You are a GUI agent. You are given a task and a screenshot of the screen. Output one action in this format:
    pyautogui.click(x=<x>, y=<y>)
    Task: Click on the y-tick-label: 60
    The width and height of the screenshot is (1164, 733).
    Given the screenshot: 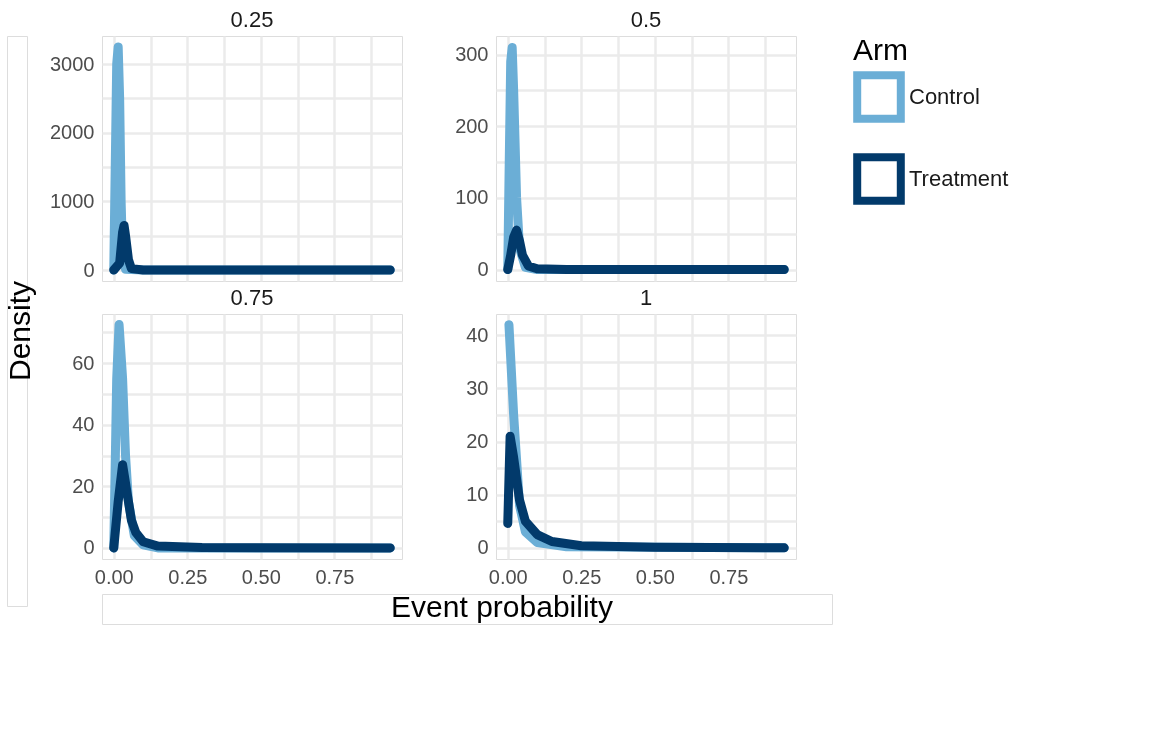 What is the action you would take?
    pyautogui.click(x=83, y=362)
    